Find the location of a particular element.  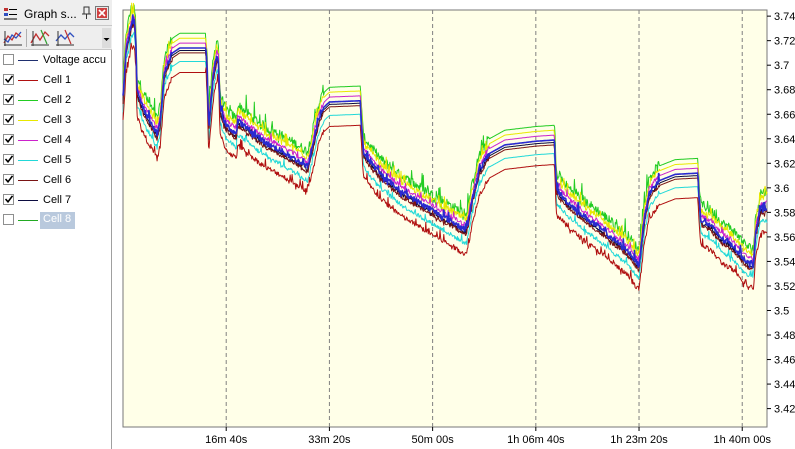

legend-label: Cell 1 is located at coordinates (57, 80).